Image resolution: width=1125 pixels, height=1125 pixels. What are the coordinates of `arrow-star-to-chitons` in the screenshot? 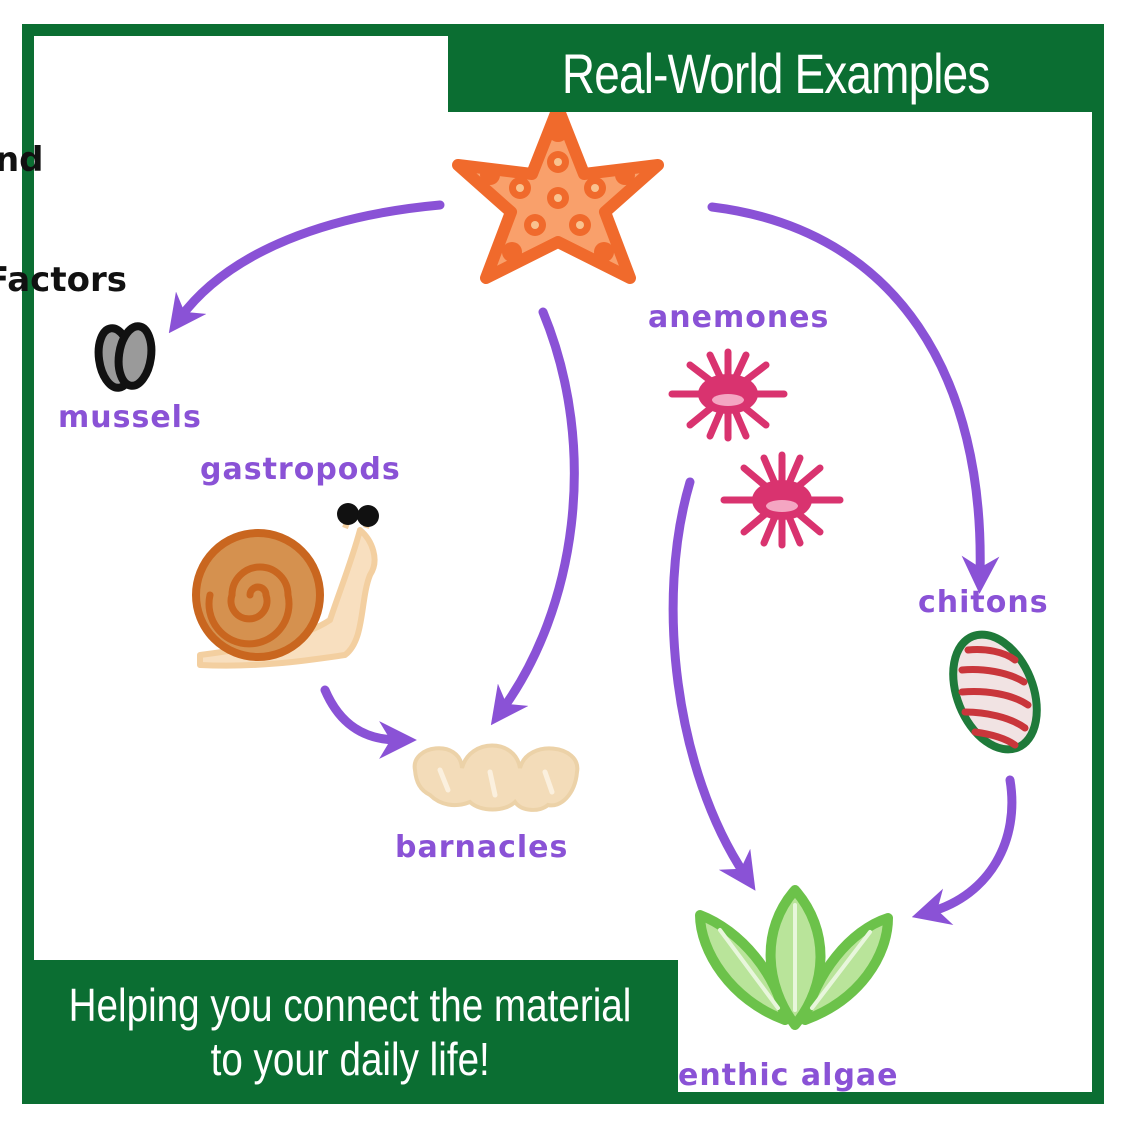 It's located at (853, 398).